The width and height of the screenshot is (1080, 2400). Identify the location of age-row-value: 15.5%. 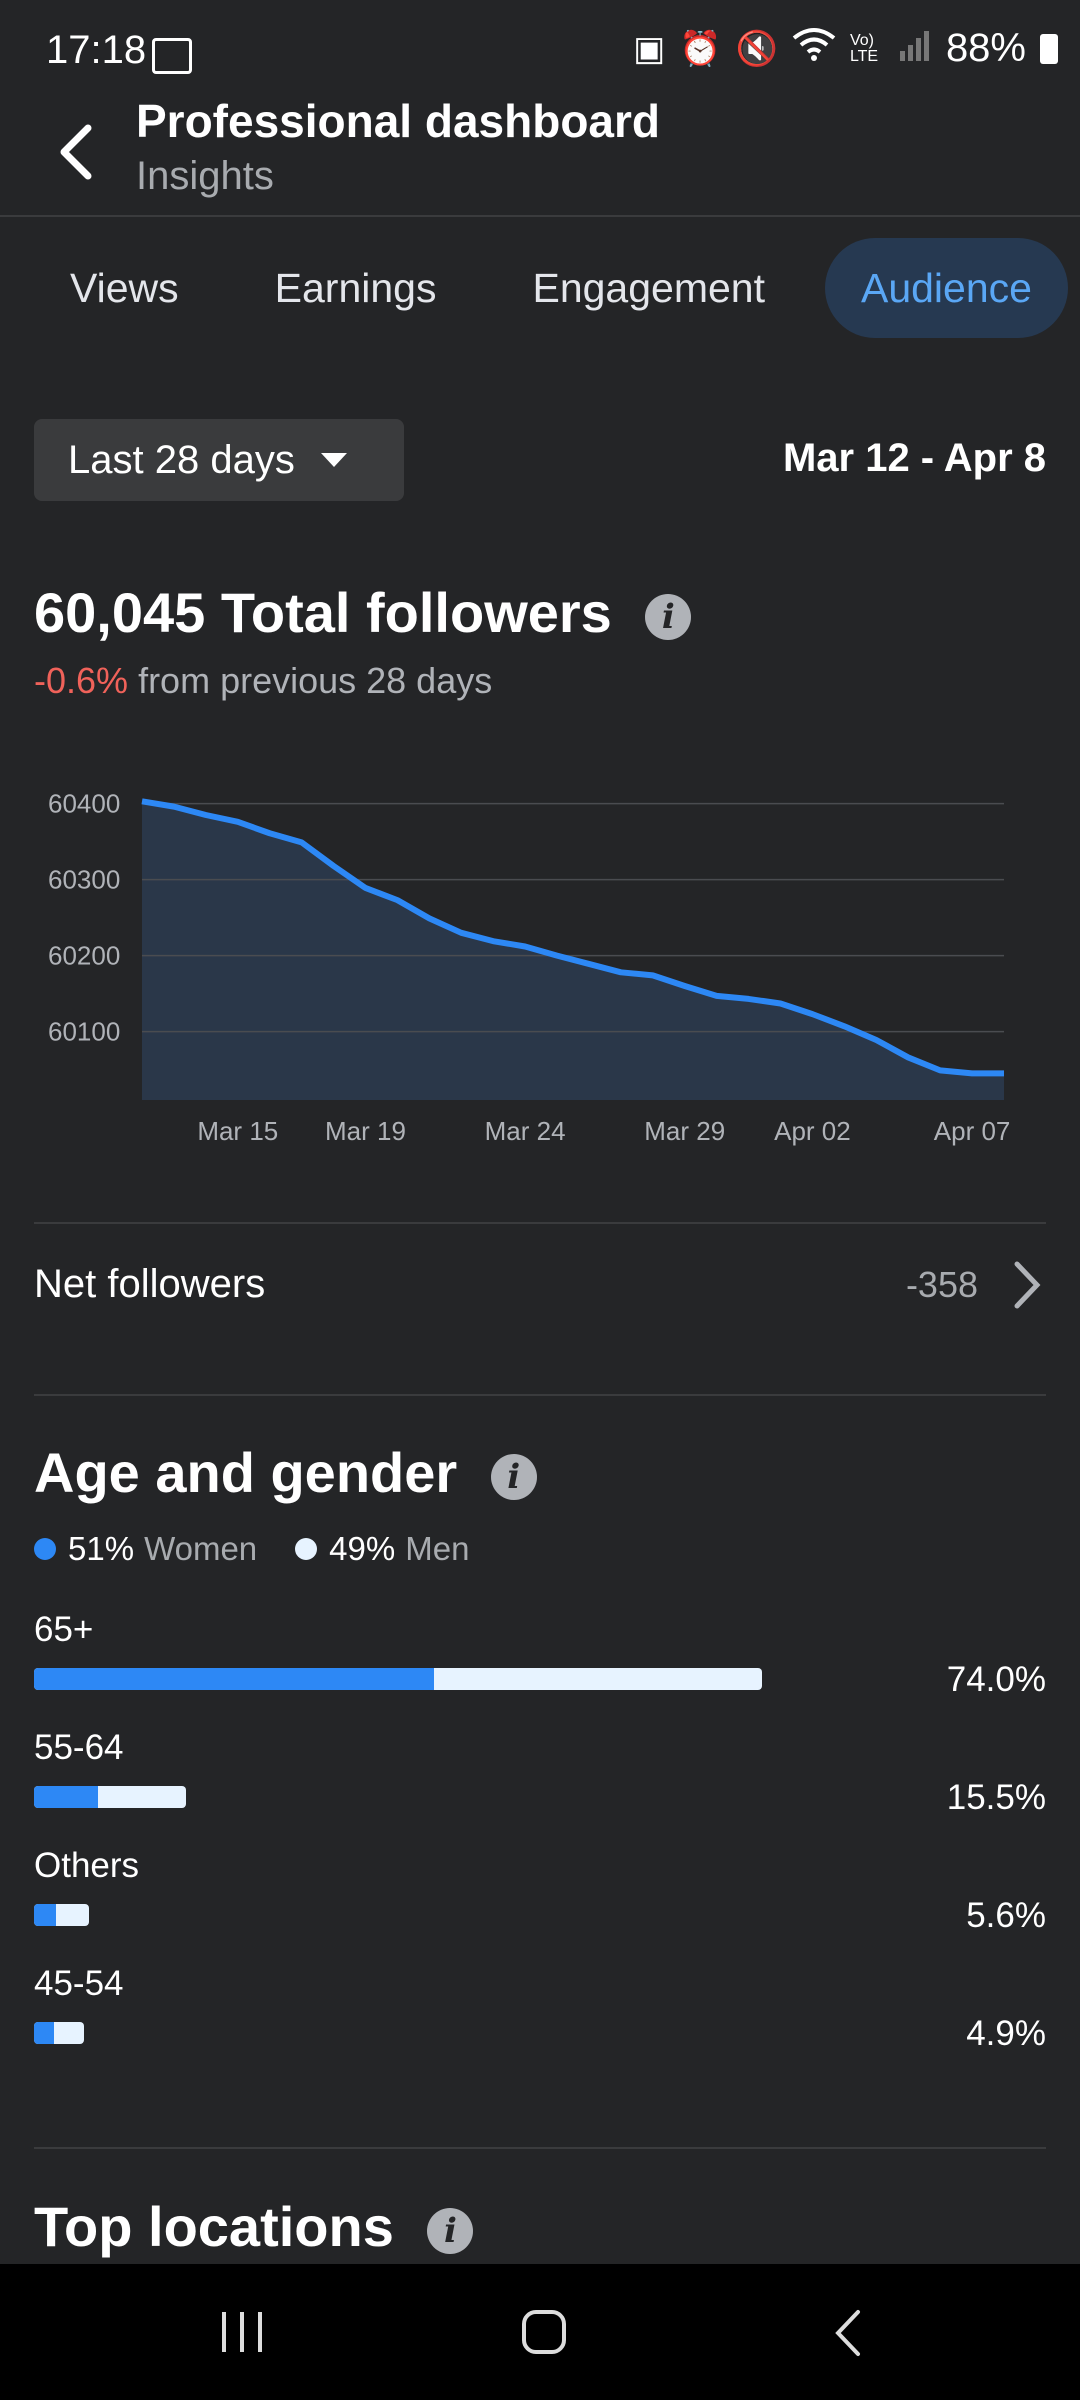
(996, 1797).